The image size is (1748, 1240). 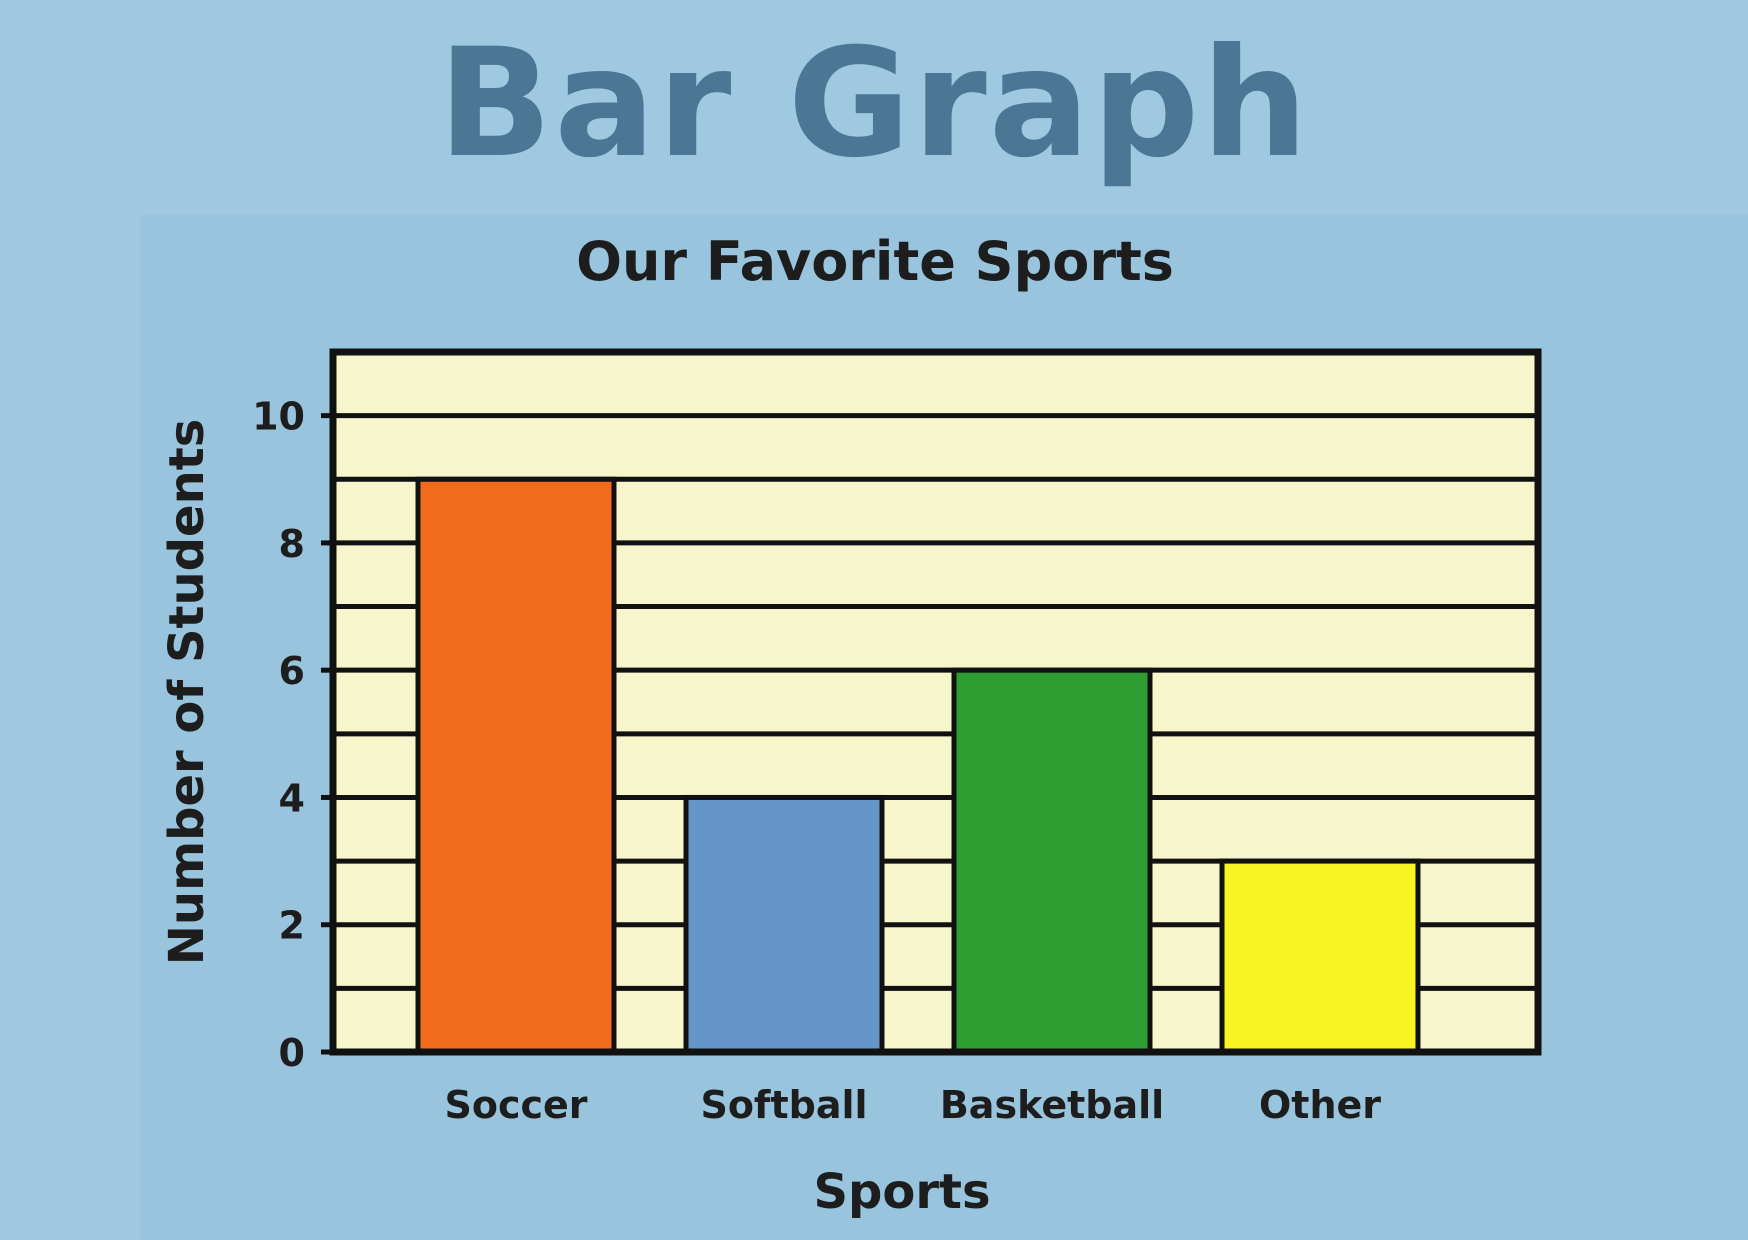 I want to click on y-tick-label: 4, so click(x=292, y=798).